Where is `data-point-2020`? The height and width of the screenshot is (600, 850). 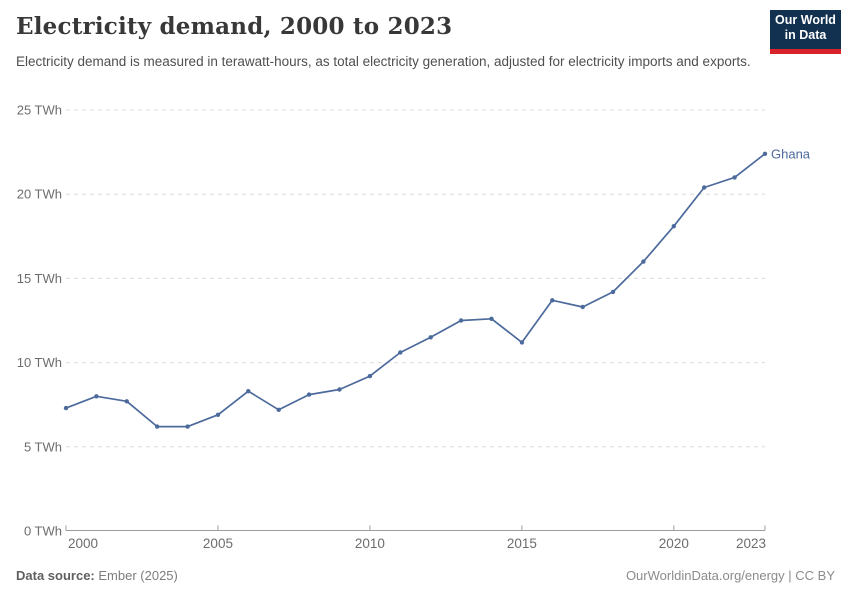 data-point-2020 is located at coordinates (673, 226).